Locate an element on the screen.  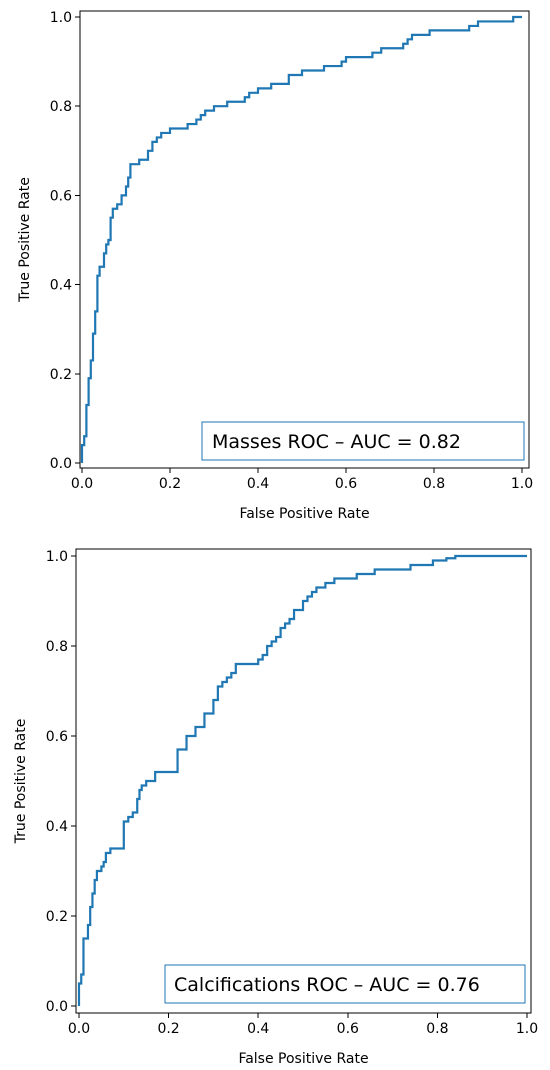
legend-label: Calcifications ROC – AUC = 0.76 is located at coordinates (327, 985).